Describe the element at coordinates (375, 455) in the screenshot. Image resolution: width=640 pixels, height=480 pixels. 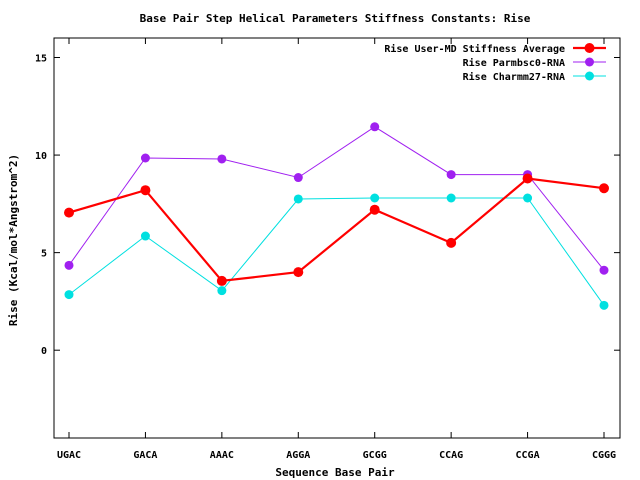
I see `x-tick-label: GCGG` at that location.